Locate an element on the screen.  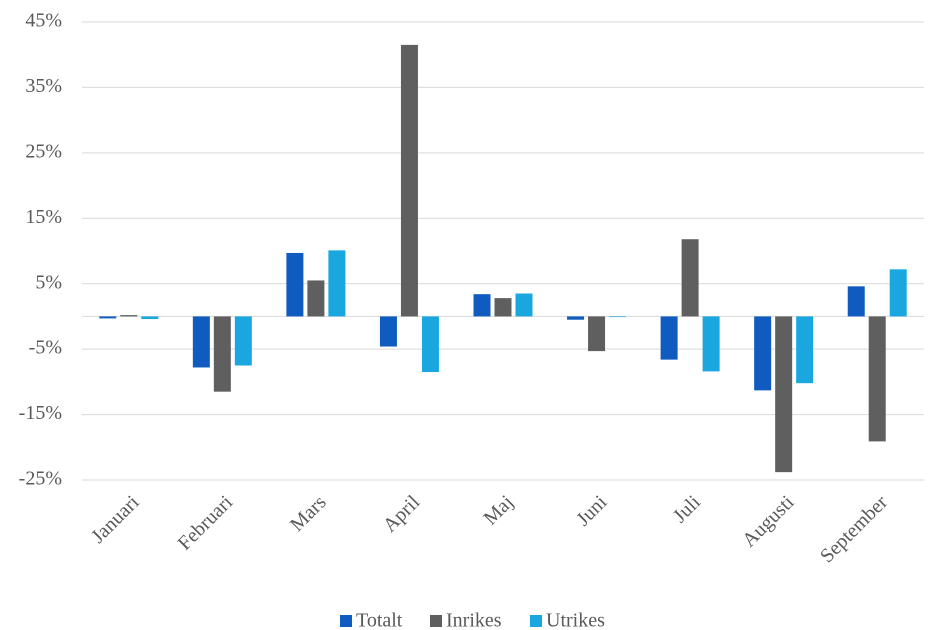
x-tick-label: September is located at coordinates (854, 529).